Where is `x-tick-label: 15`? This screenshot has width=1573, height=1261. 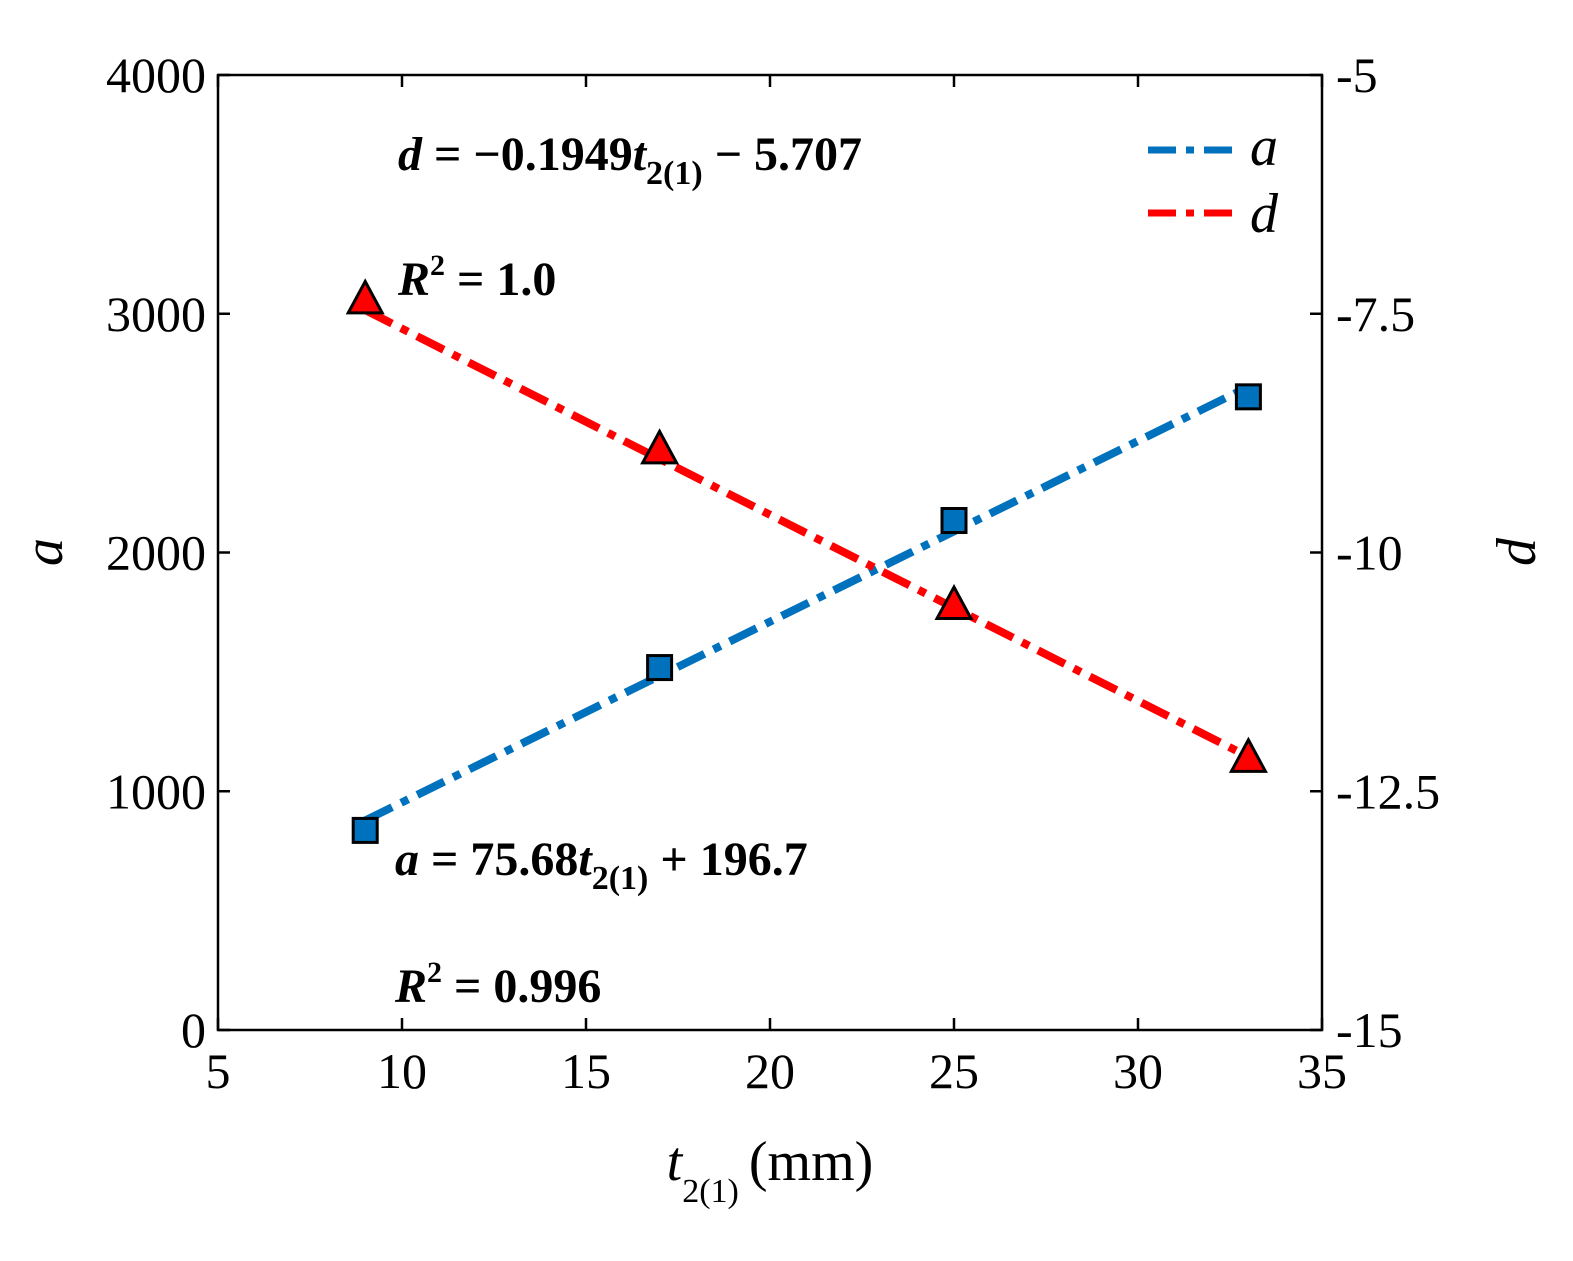 x-tick-label: 15 is located at coordinates (586, 1071).